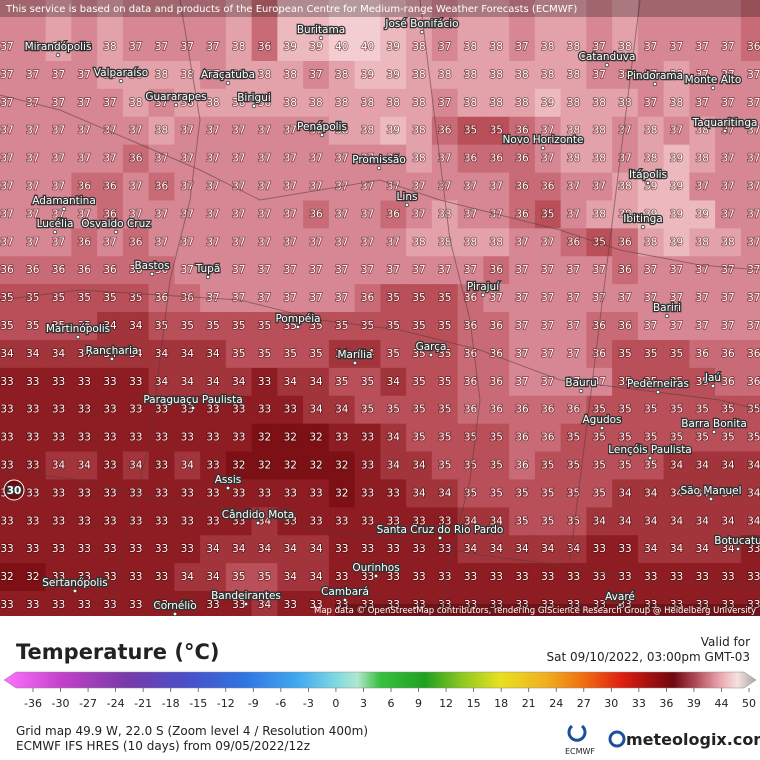  Describe the element at coordinates (228, 480) in the screenshot. I see `city-label: Assis` at that location.